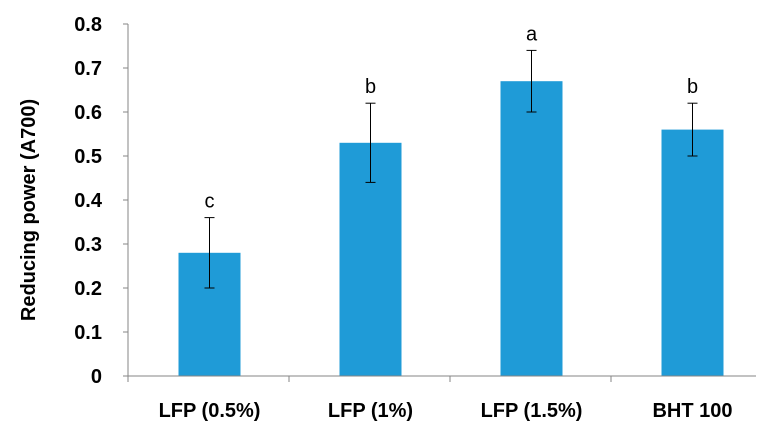 The height and width of the screenshot is (423, 757). What do you see at coordinates (88, 157) in the screenshot?
I see `y-tick-label: 0.5` at bounding box center [88, 157].